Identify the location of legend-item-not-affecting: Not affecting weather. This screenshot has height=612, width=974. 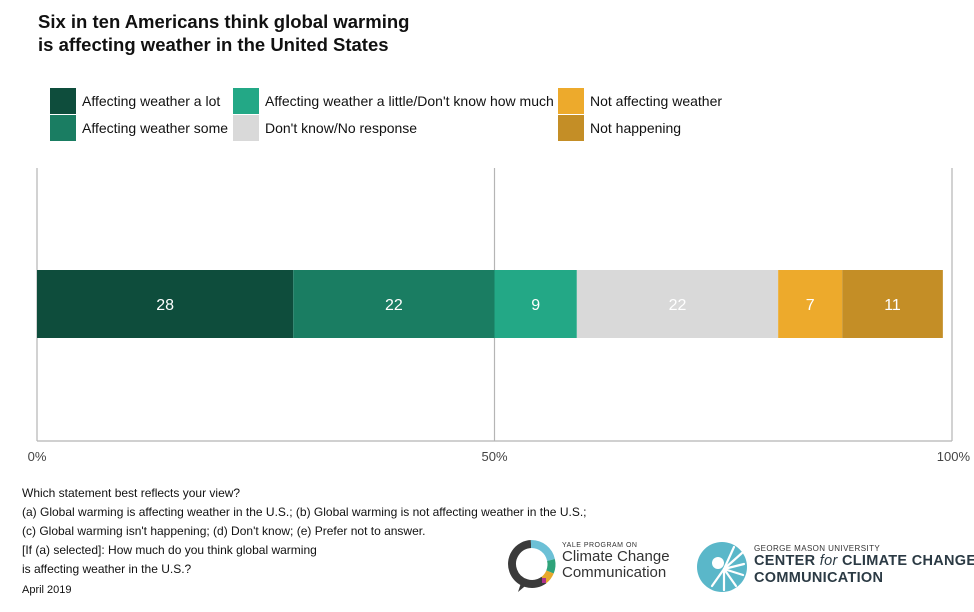
(640, 101).